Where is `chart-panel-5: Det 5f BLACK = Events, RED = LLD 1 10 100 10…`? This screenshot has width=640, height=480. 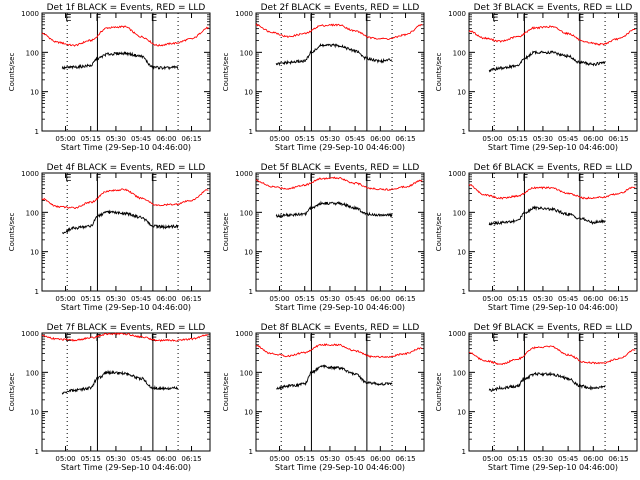 chart-panel-5: Det 5f BLACK = Events, RED = LLD 1 10 100 10… is located at coordinates (323, 237).